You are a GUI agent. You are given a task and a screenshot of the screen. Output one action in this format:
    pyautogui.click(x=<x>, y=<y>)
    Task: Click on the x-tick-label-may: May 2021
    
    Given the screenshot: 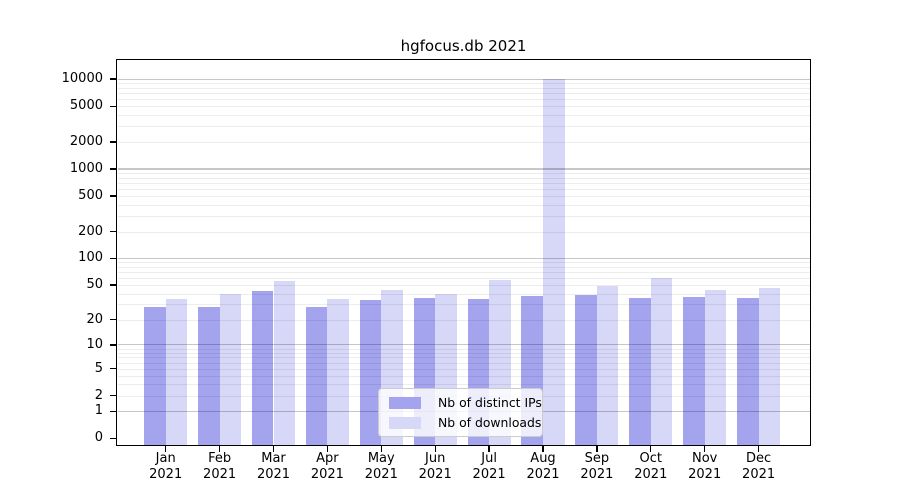 What is the action you would take?
    pyautogui.click(x=381, y=466)
    